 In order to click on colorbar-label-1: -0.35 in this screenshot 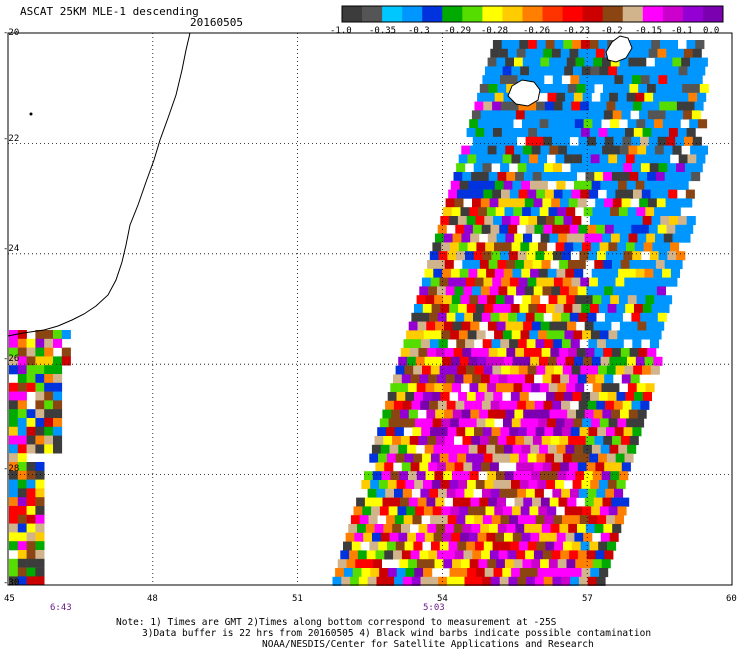, I will do `click(383, 31)`.